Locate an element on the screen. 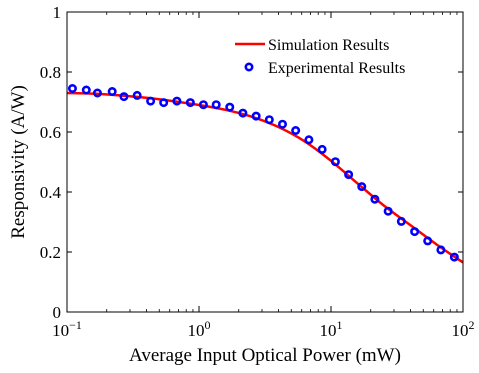 The image size is (479, 373). x-tick-label: 10² is located at coordinates (463, 329).